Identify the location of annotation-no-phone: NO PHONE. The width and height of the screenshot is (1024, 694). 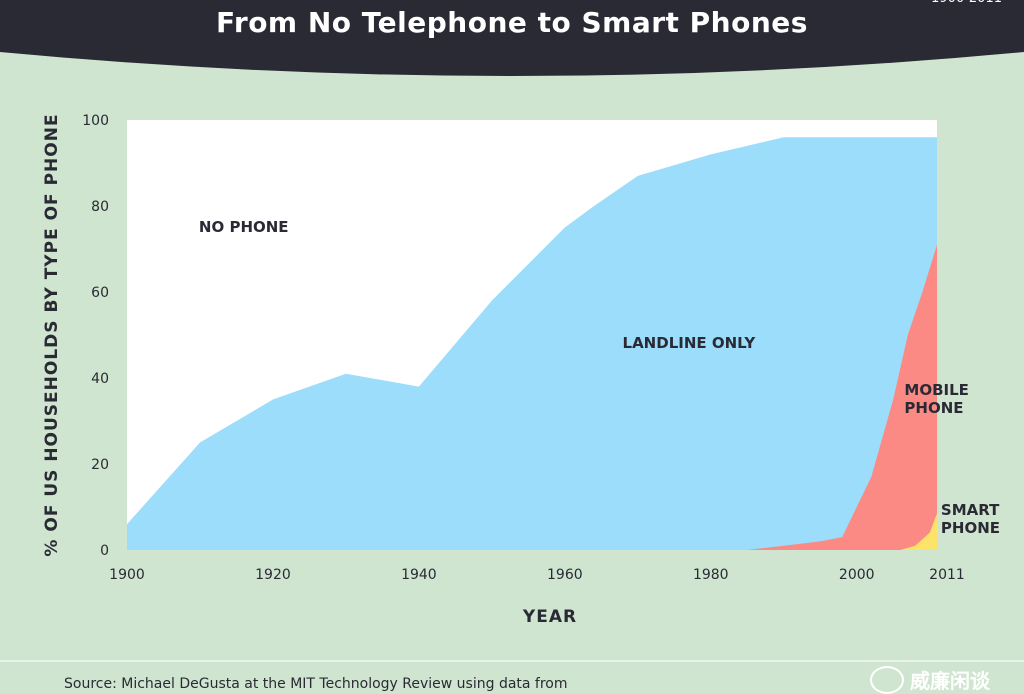
(244, 227).